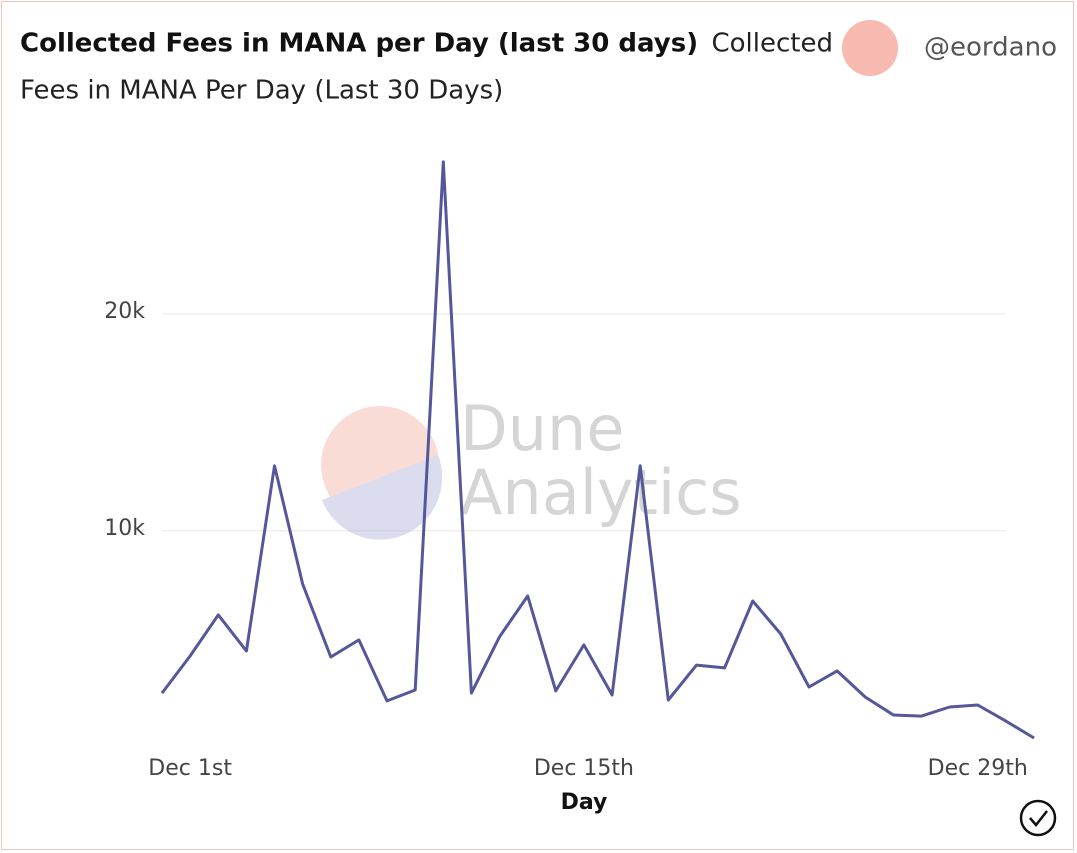 The width and height of the screenshot is (1077, 853). I want to click on x-axis-label: Day, so click(584, 802).